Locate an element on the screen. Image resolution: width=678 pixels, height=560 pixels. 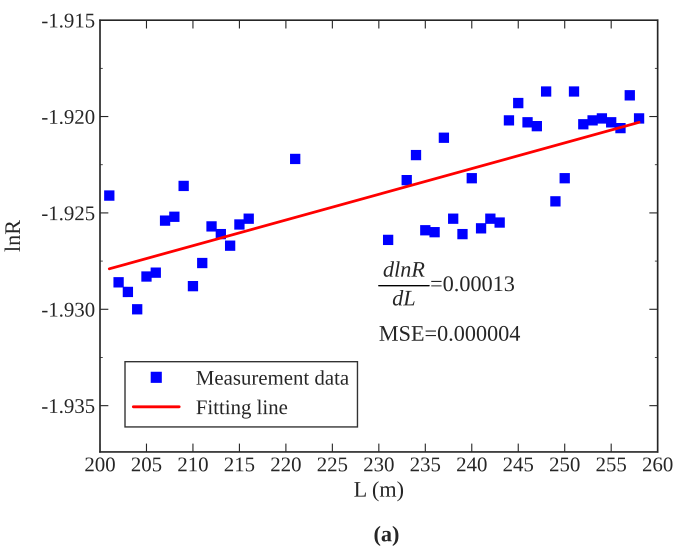
x-tick-label: 245 is located at coordinates (519, 464).